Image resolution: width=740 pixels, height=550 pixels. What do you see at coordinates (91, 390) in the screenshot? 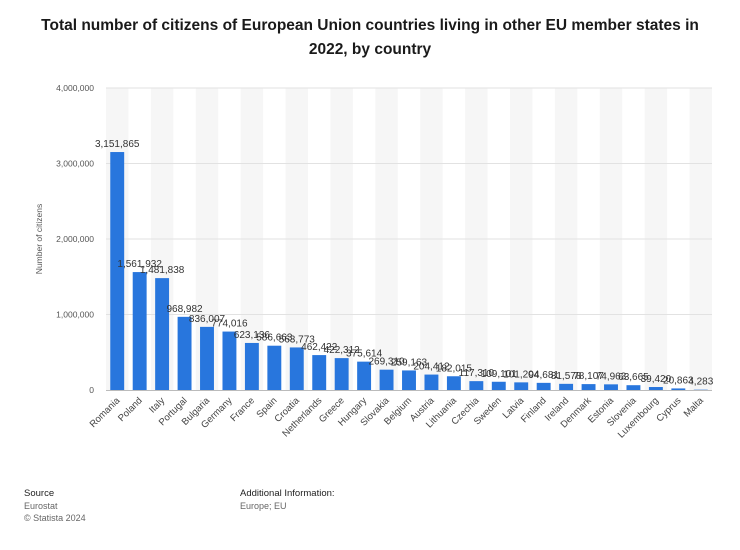
I see `y-tick-label: 0` at bounding box center [91, 390].